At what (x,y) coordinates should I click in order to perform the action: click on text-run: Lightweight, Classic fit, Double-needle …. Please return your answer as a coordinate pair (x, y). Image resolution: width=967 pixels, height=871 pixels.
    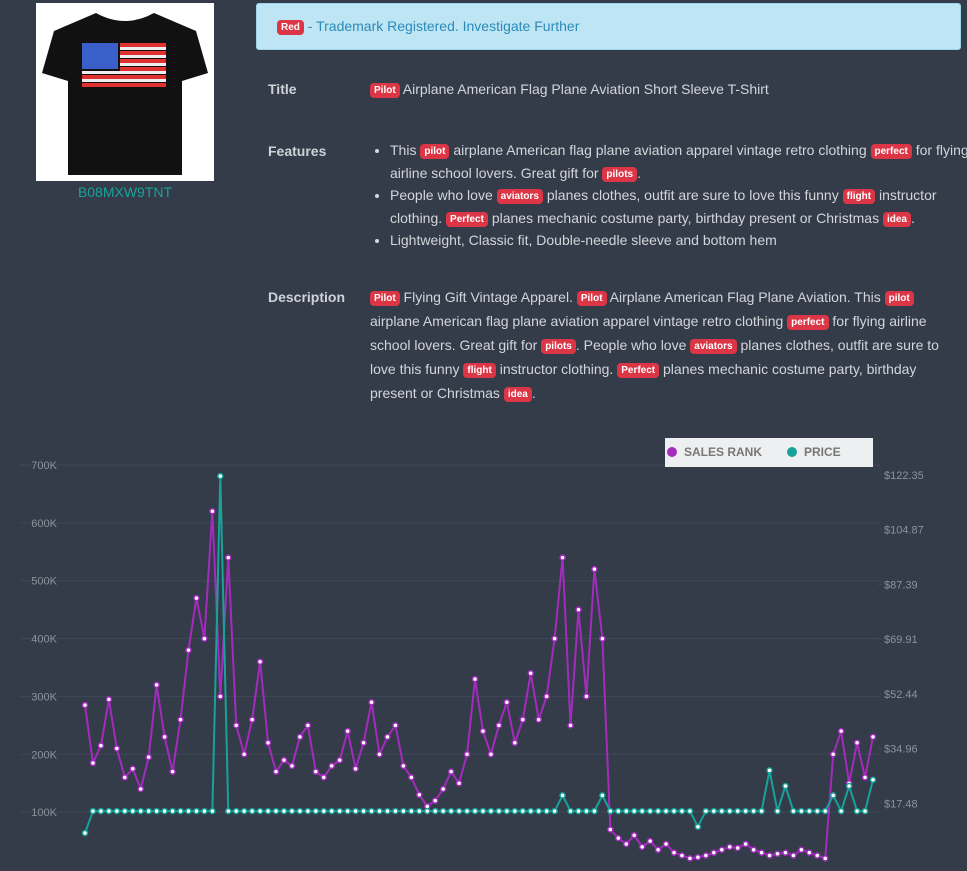
    Looking at the image, I should click on (583, 240).